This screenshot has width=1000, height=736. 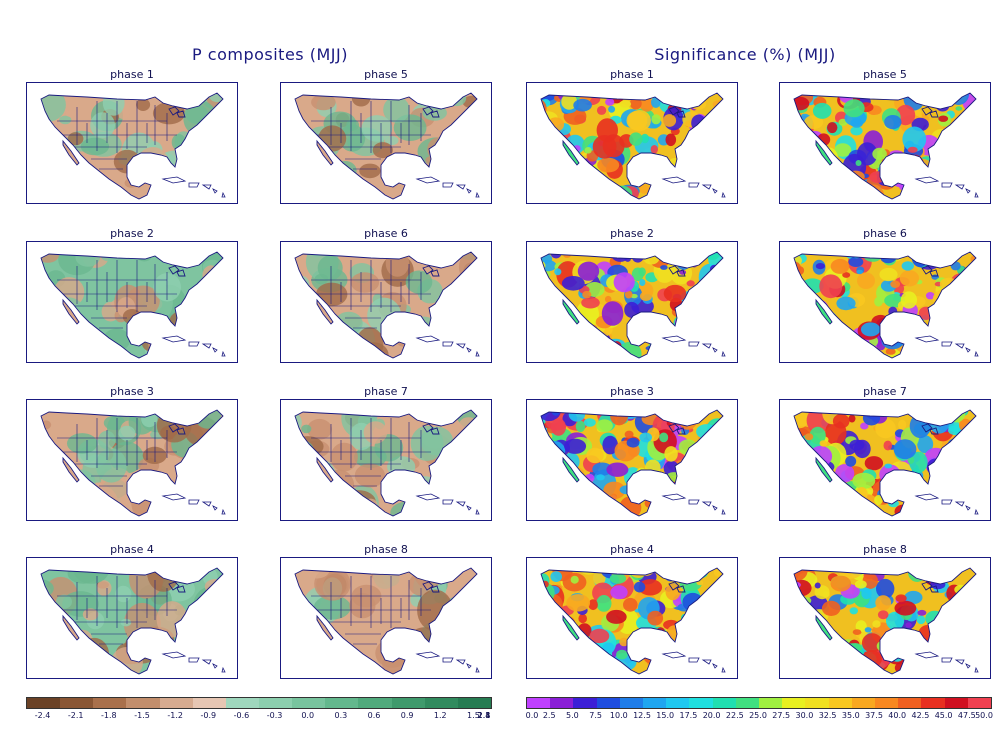 I want to click on composite-map-svg, so click(x=387, y=621).